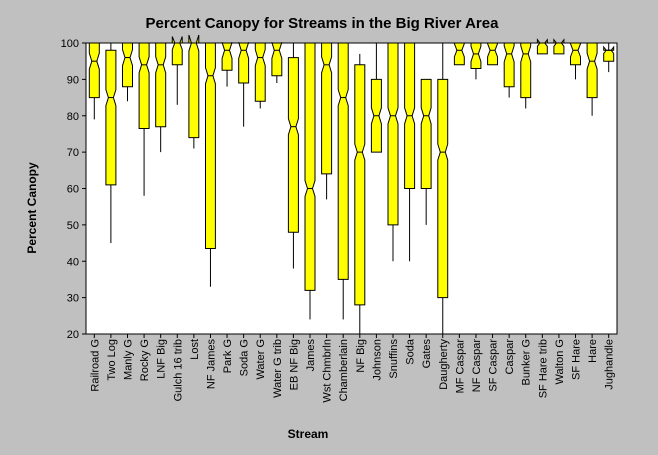 Image resolution: width=658 pixels, height=455 pixels. Describe the element at coordinates (610, 364) in the screenshot. I see `x-tick-label: Jughandle` at that location.